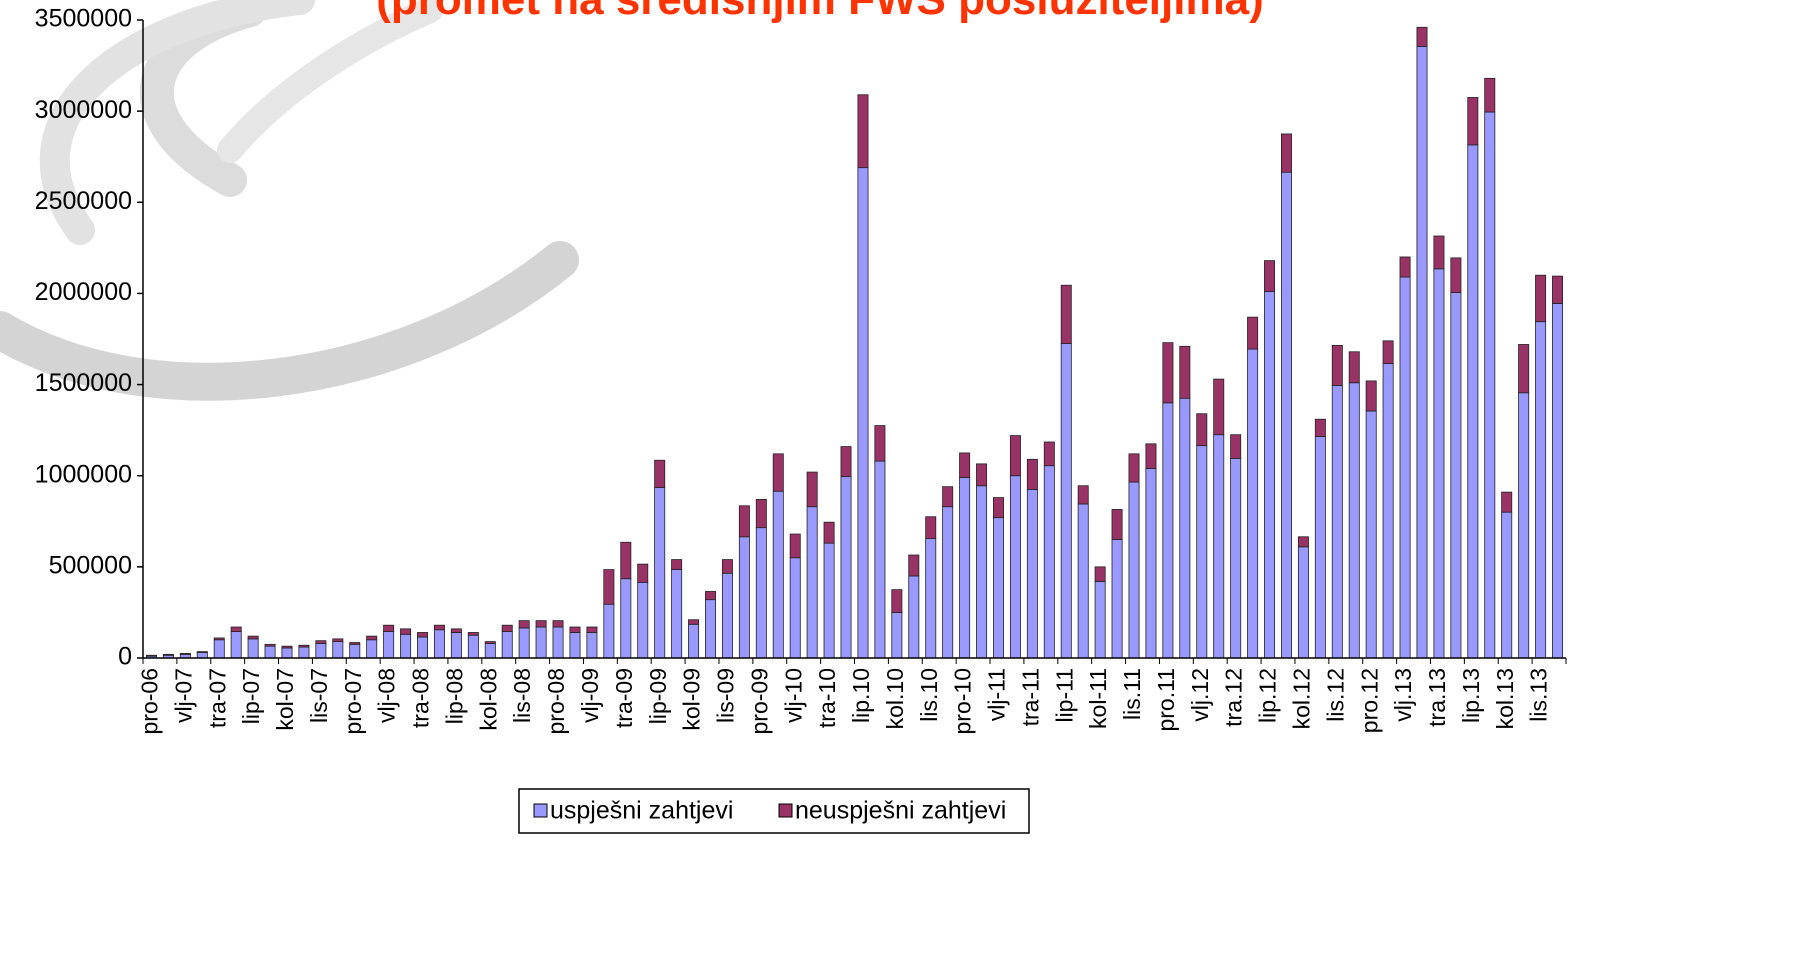  I want to click on legend-label: uspješni zahtjevi, so click(641, 811).